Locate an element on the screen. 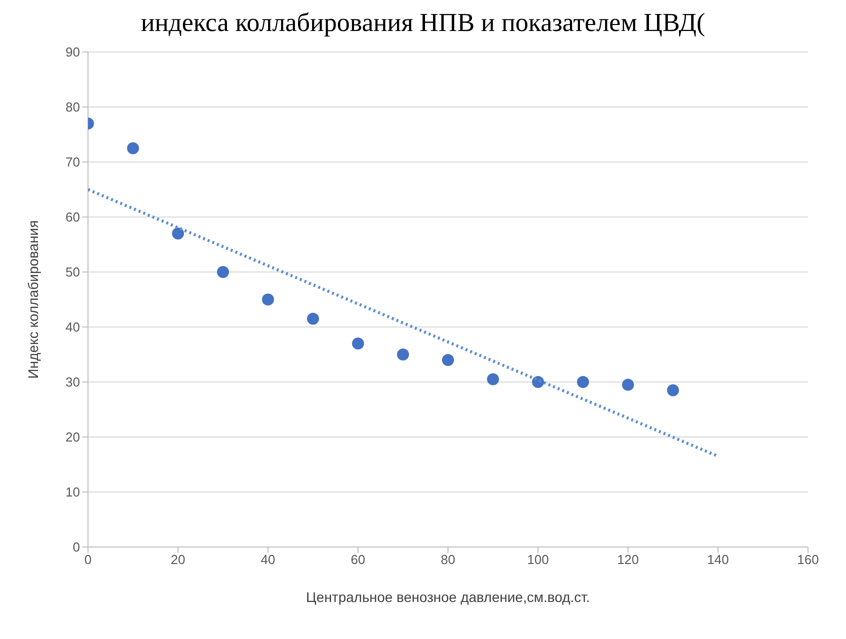 This screenshot has width=846, height=639. y-tick-label: 80 is located at coordinates (73, 107).